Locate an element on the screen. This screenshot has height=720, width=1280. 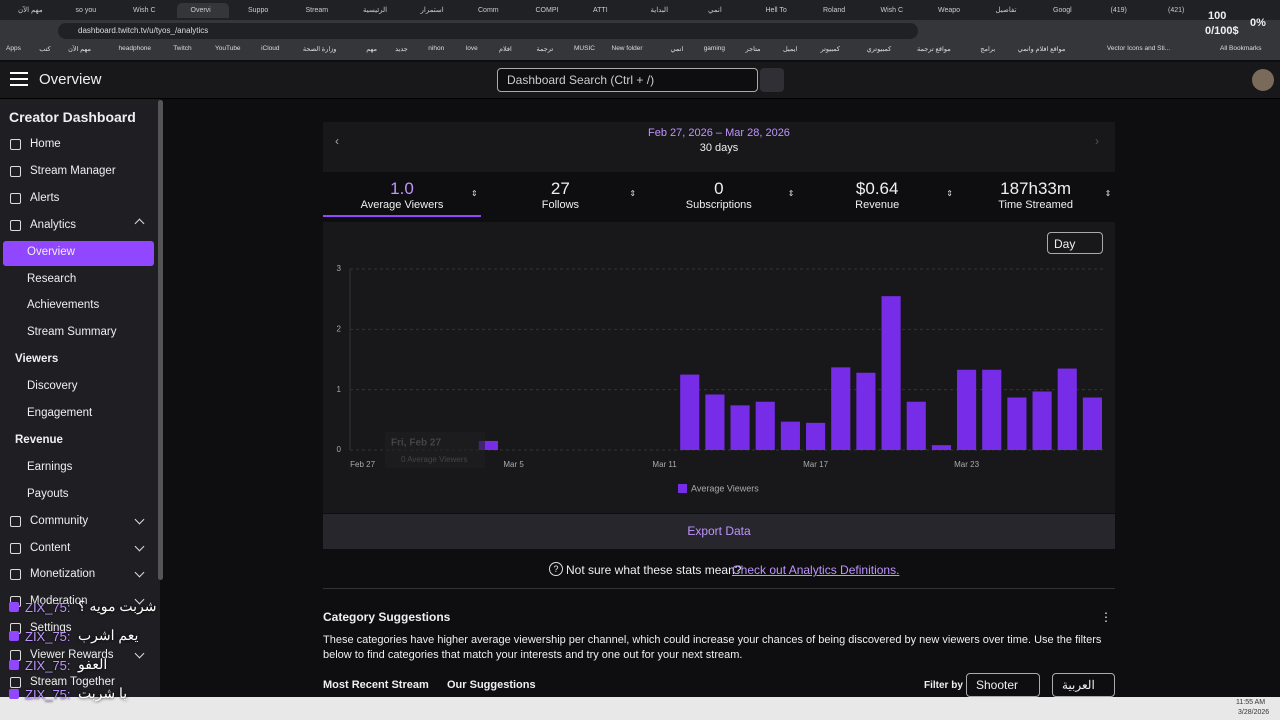
bookmark: مهم الآن is located at coordinates (79, 49).